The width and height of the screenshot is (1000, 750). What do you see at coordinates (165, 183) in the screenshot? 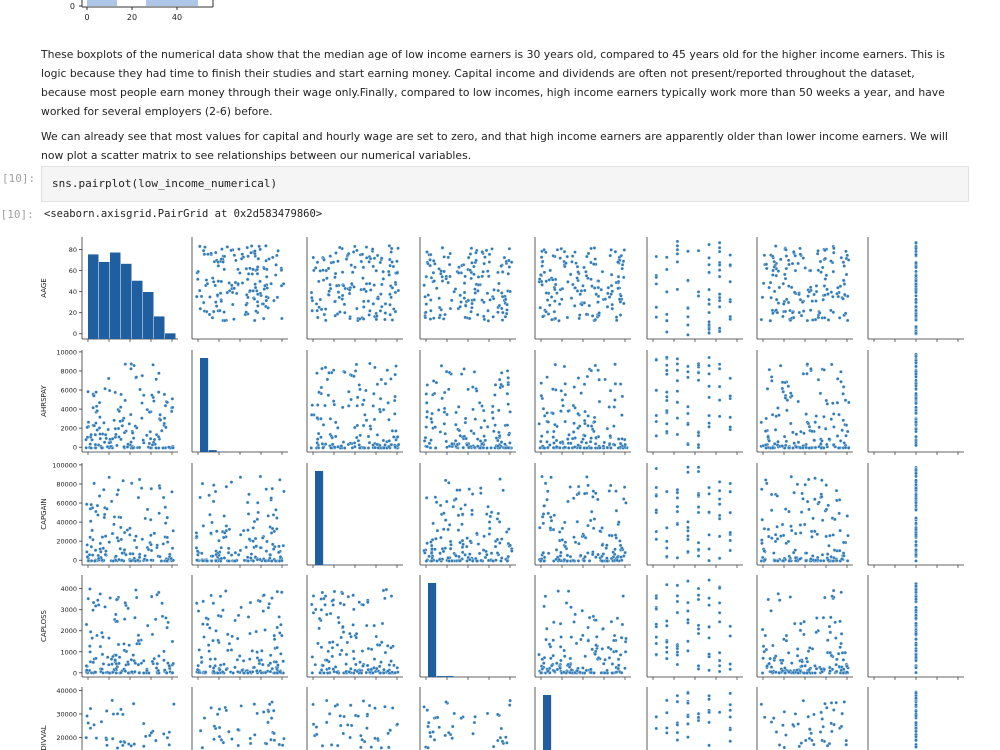
I see `code-line: sns.pairplot(low_income_numerical)` at bounding box center [165, 183].